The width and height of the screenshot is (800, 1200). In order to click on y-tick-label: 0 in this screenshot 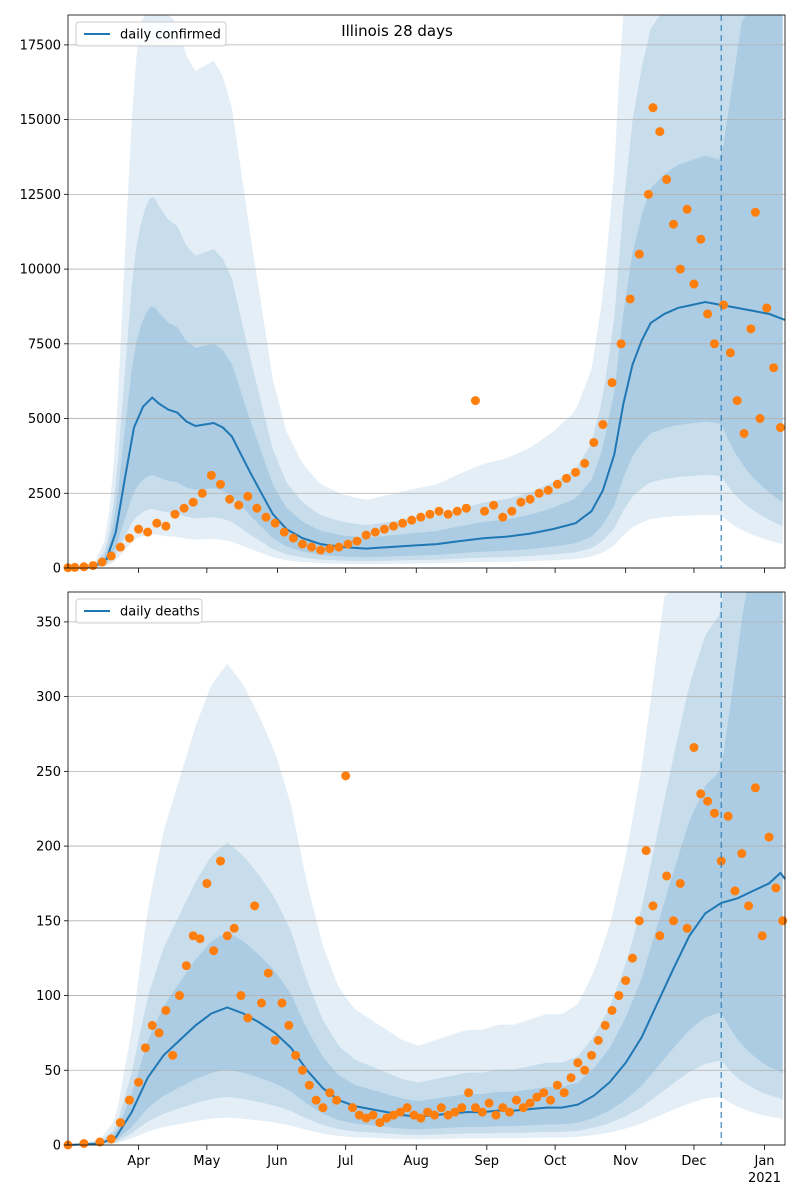, I will do `click(57, 1146)`.